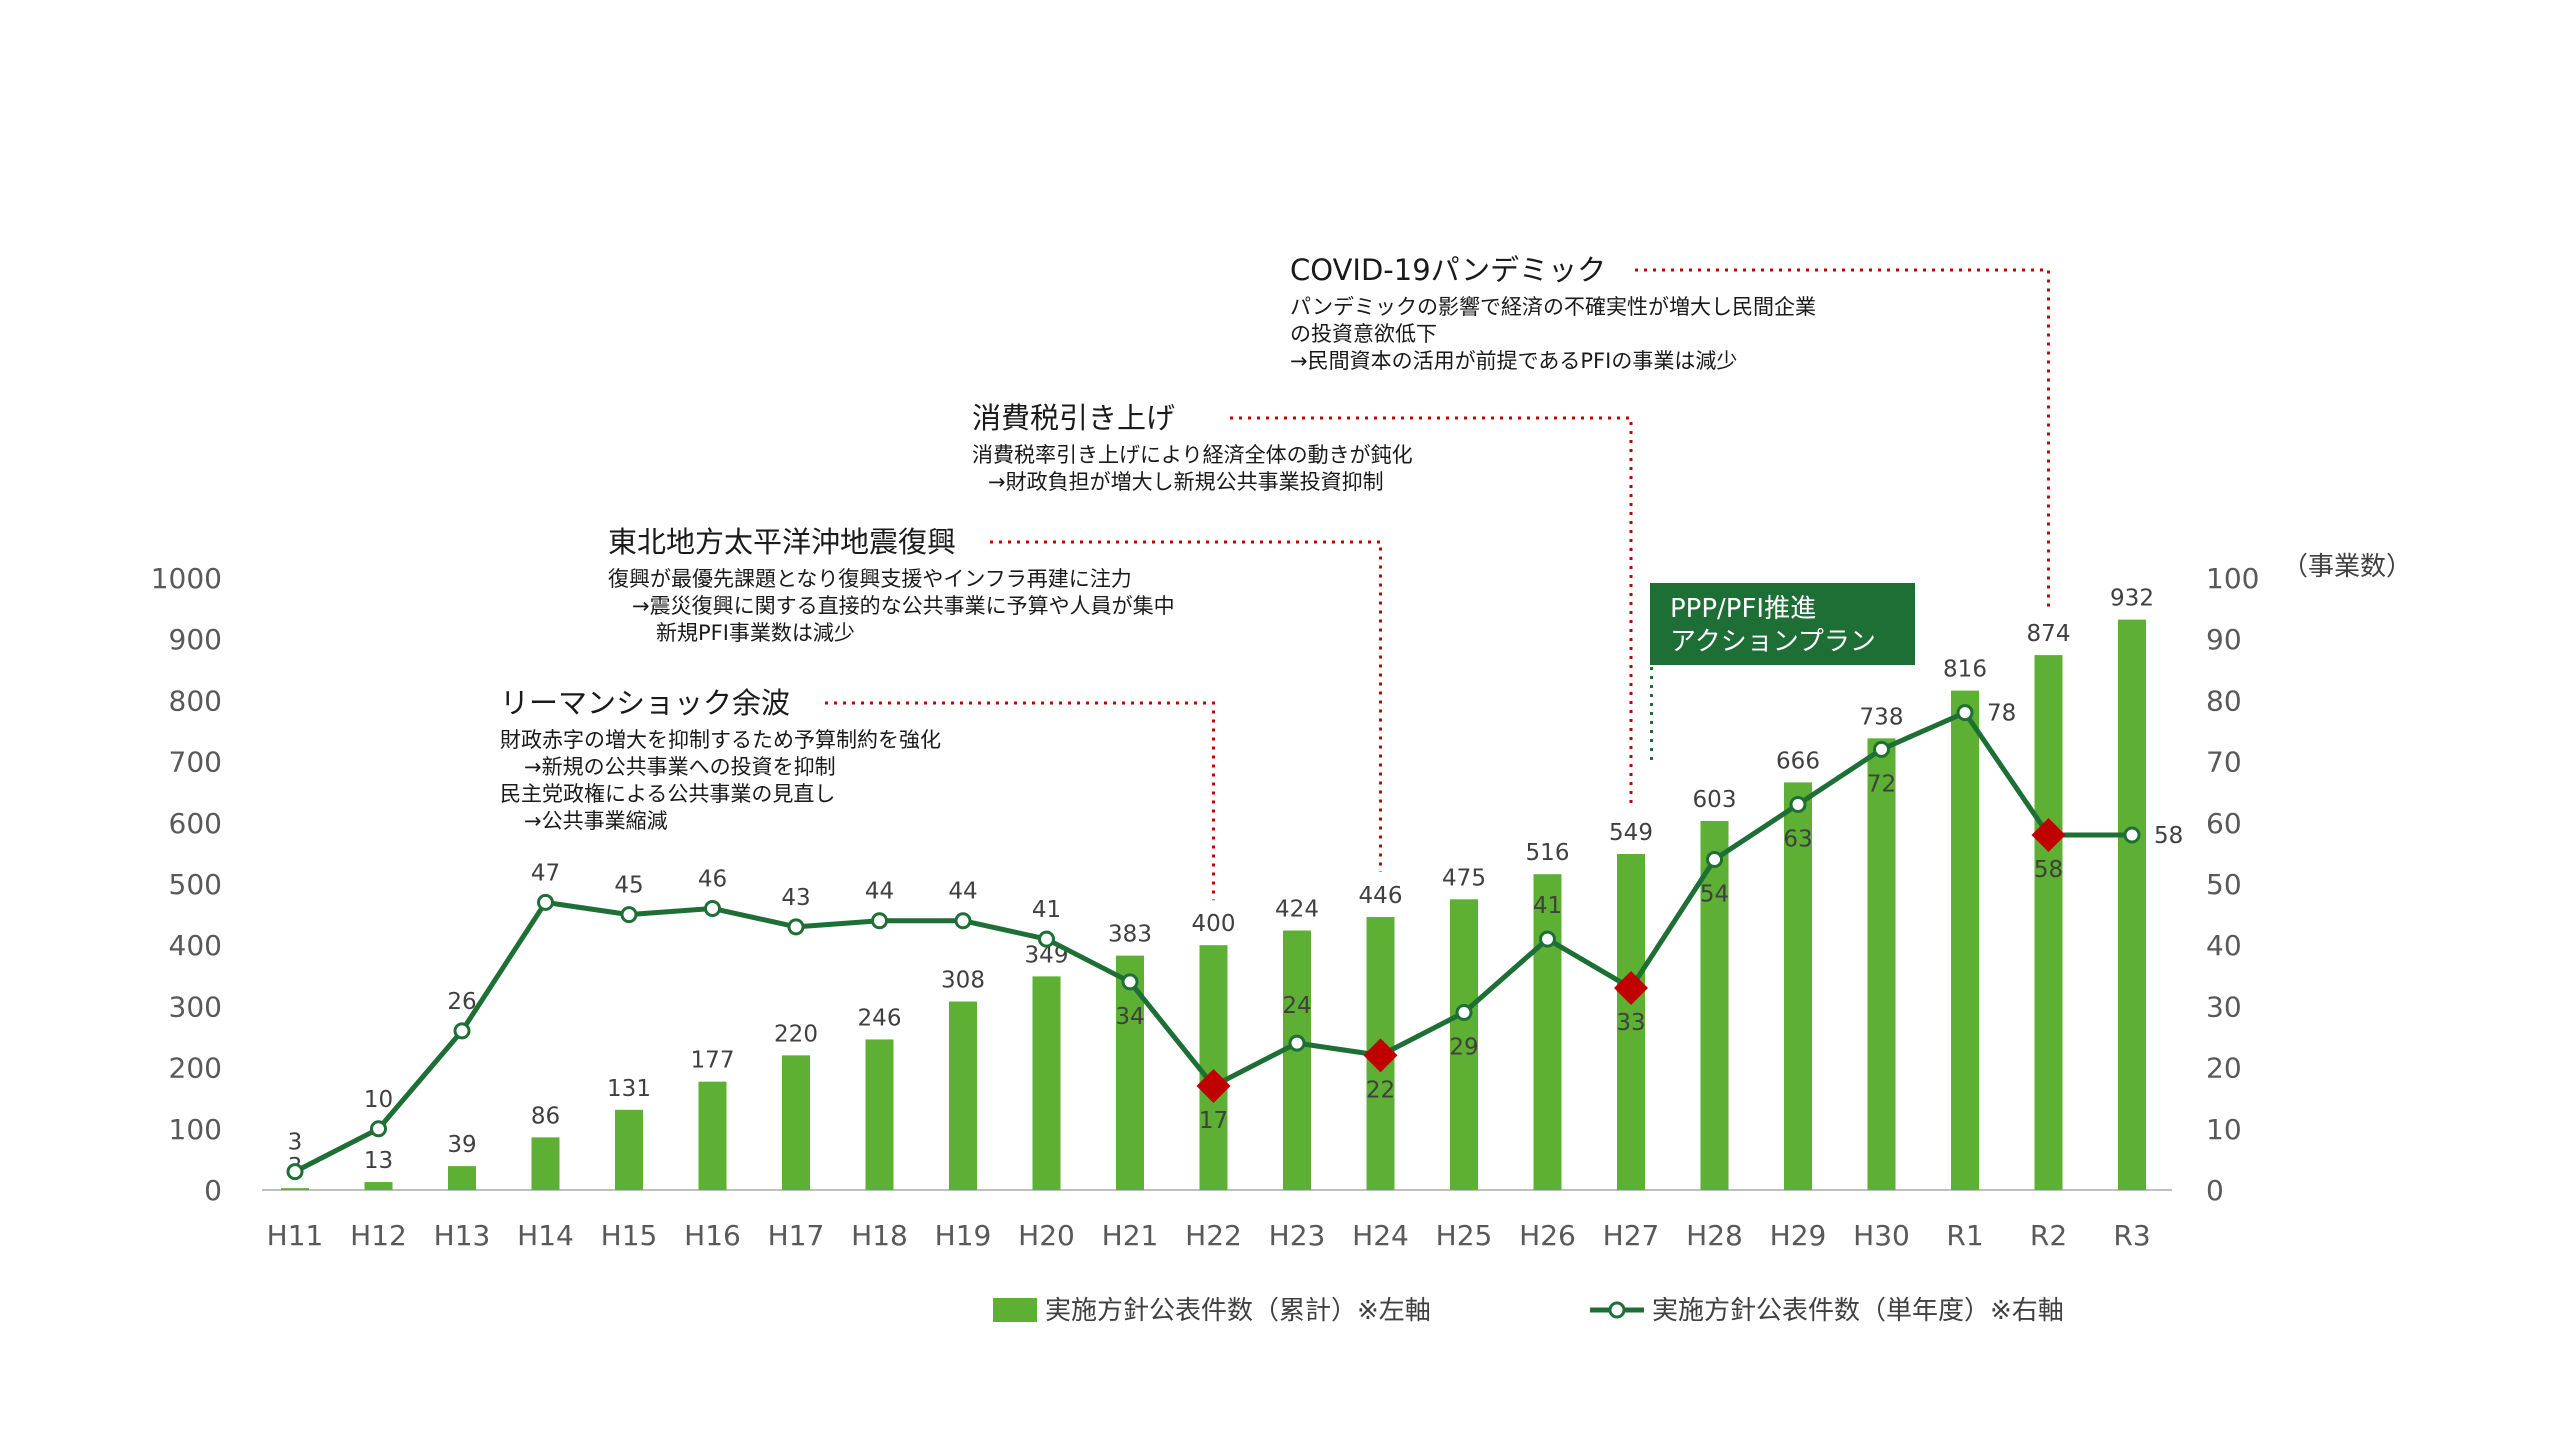 This screenshot has width=2560, height=1440. Describe the element at coordinates (195, 1006) in the screenshot. I see `left-tick-label: 300` at that location.